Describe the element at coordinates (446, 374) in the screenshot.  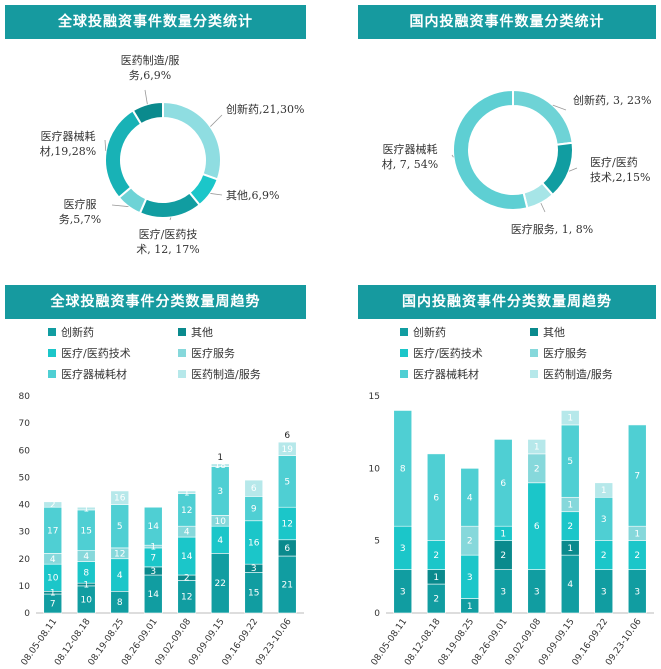
I see `domestic-bar-legend-label-4: 医疗器械耗材` at that location.